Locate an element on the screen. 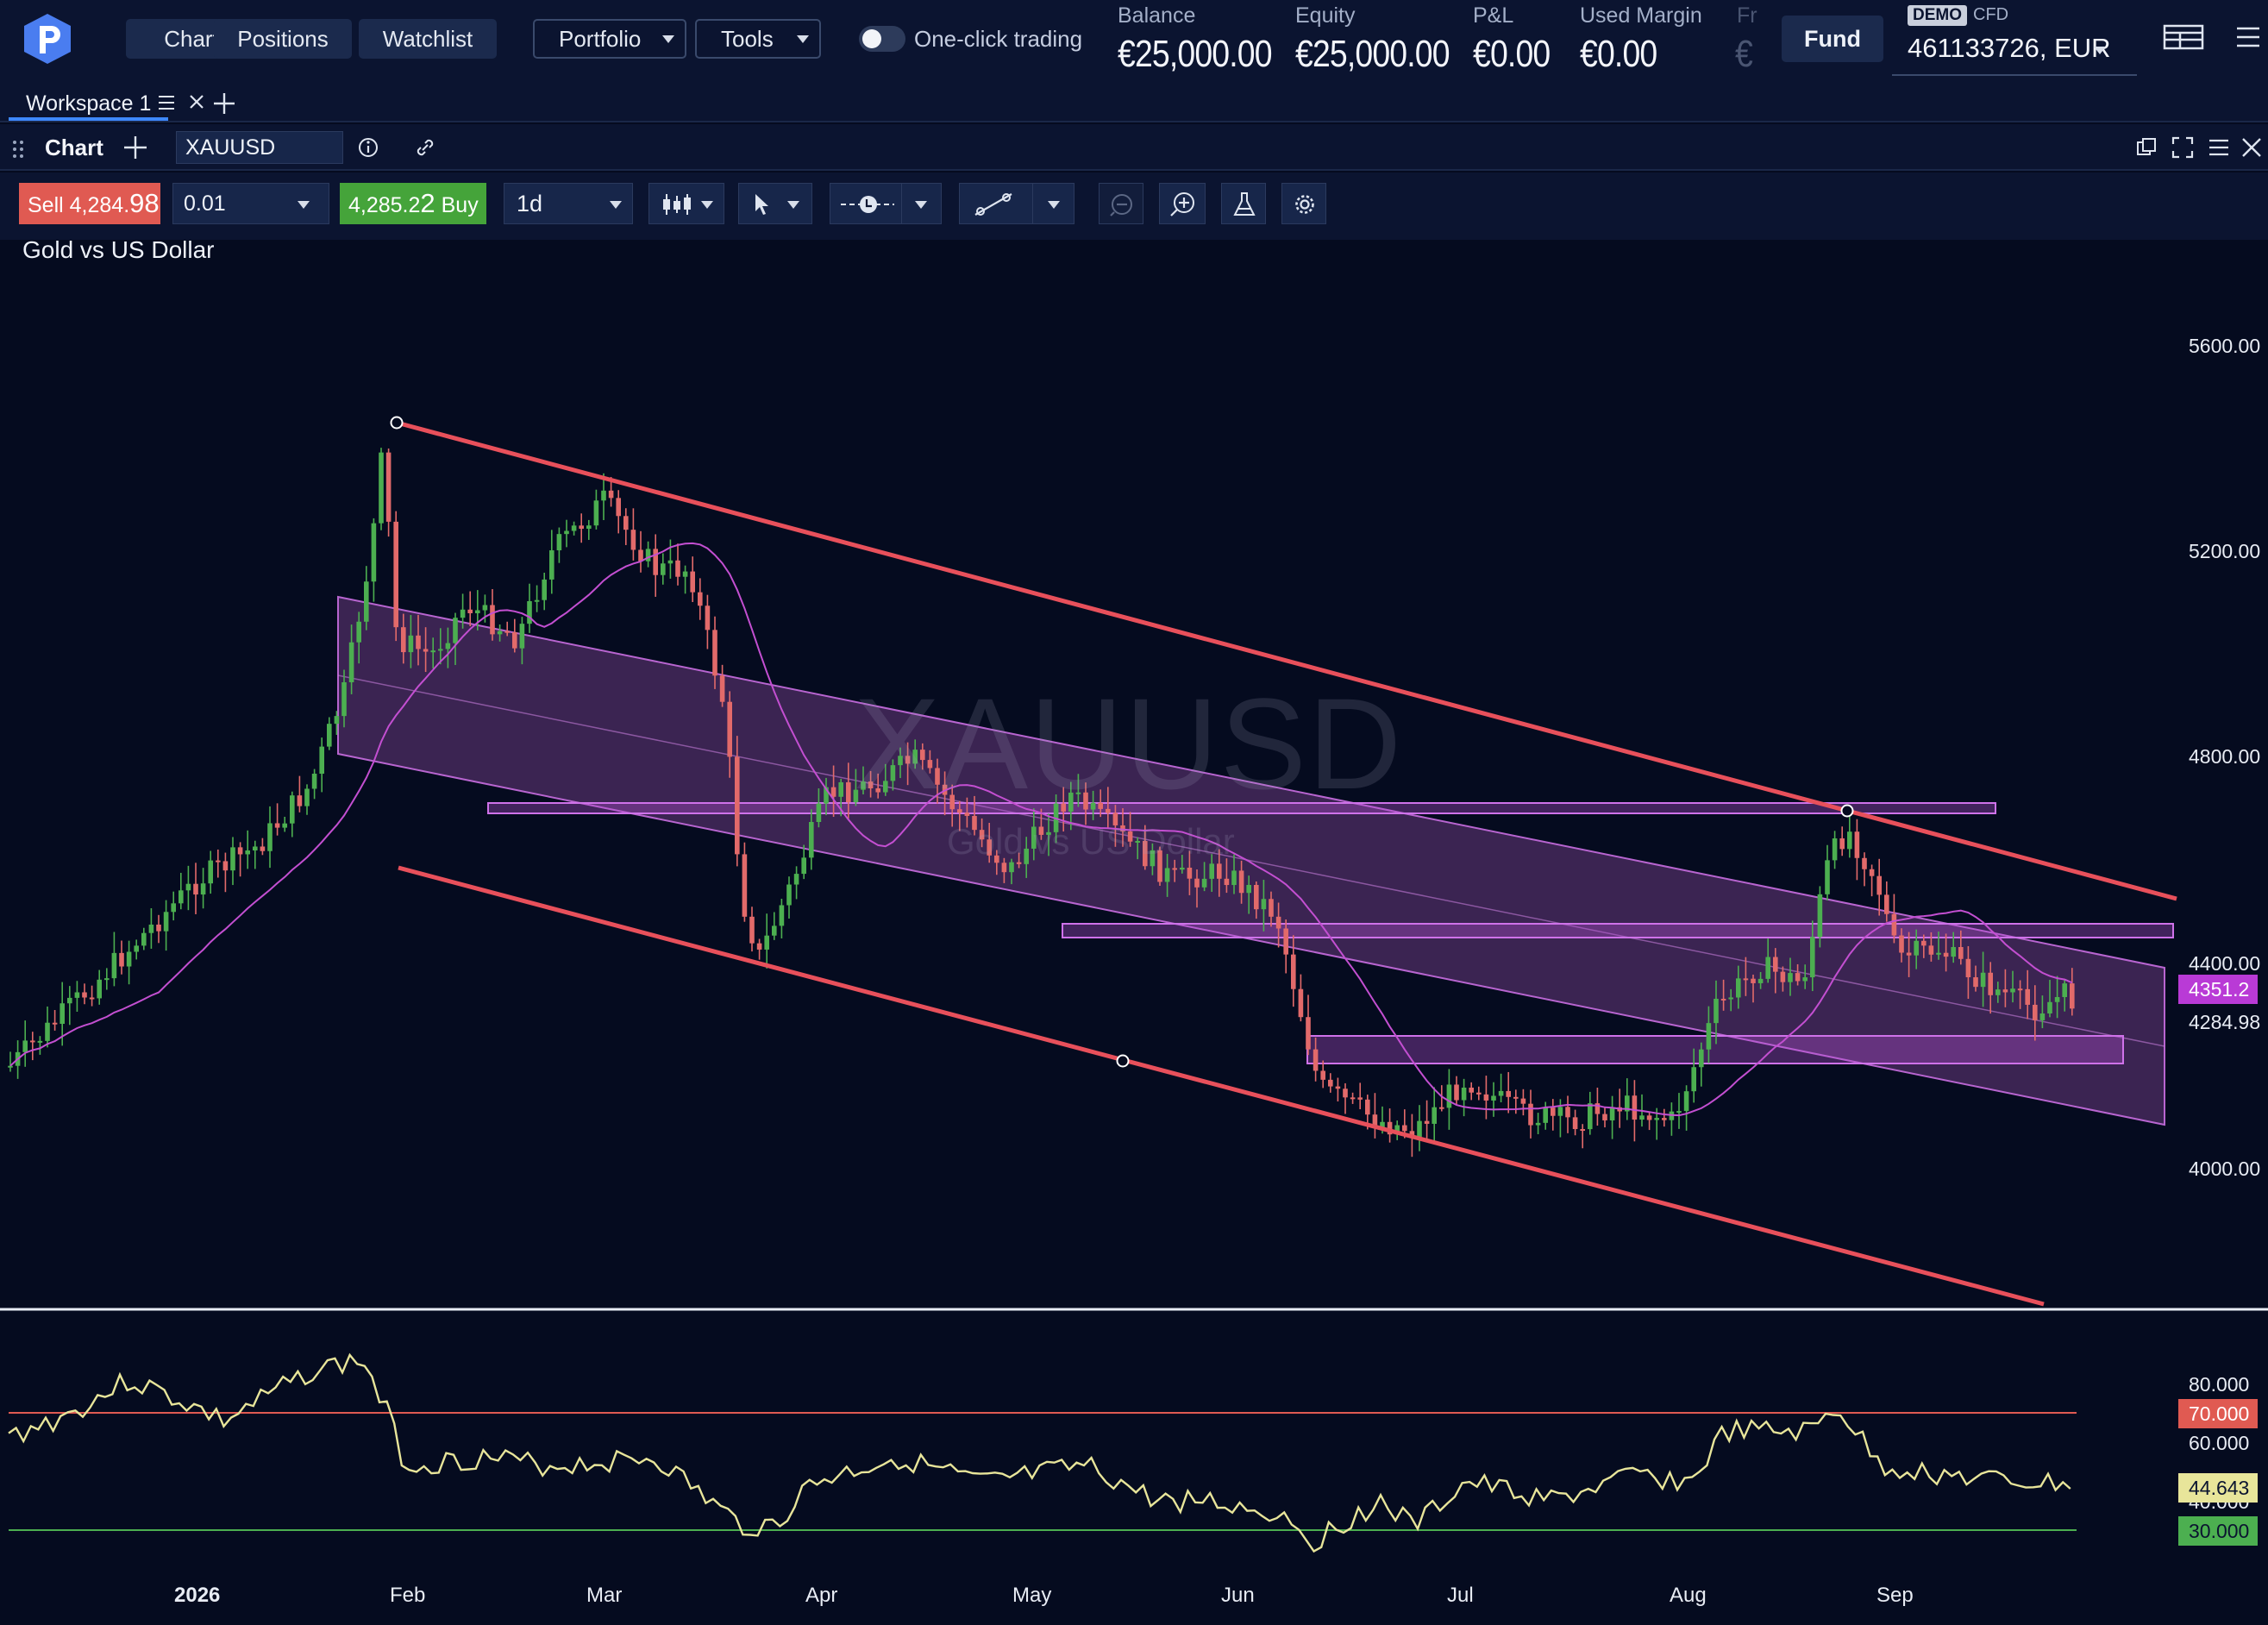 The image size is (2268, 1625). quantity-value: 0.01 is located at coordinates (205, 203).